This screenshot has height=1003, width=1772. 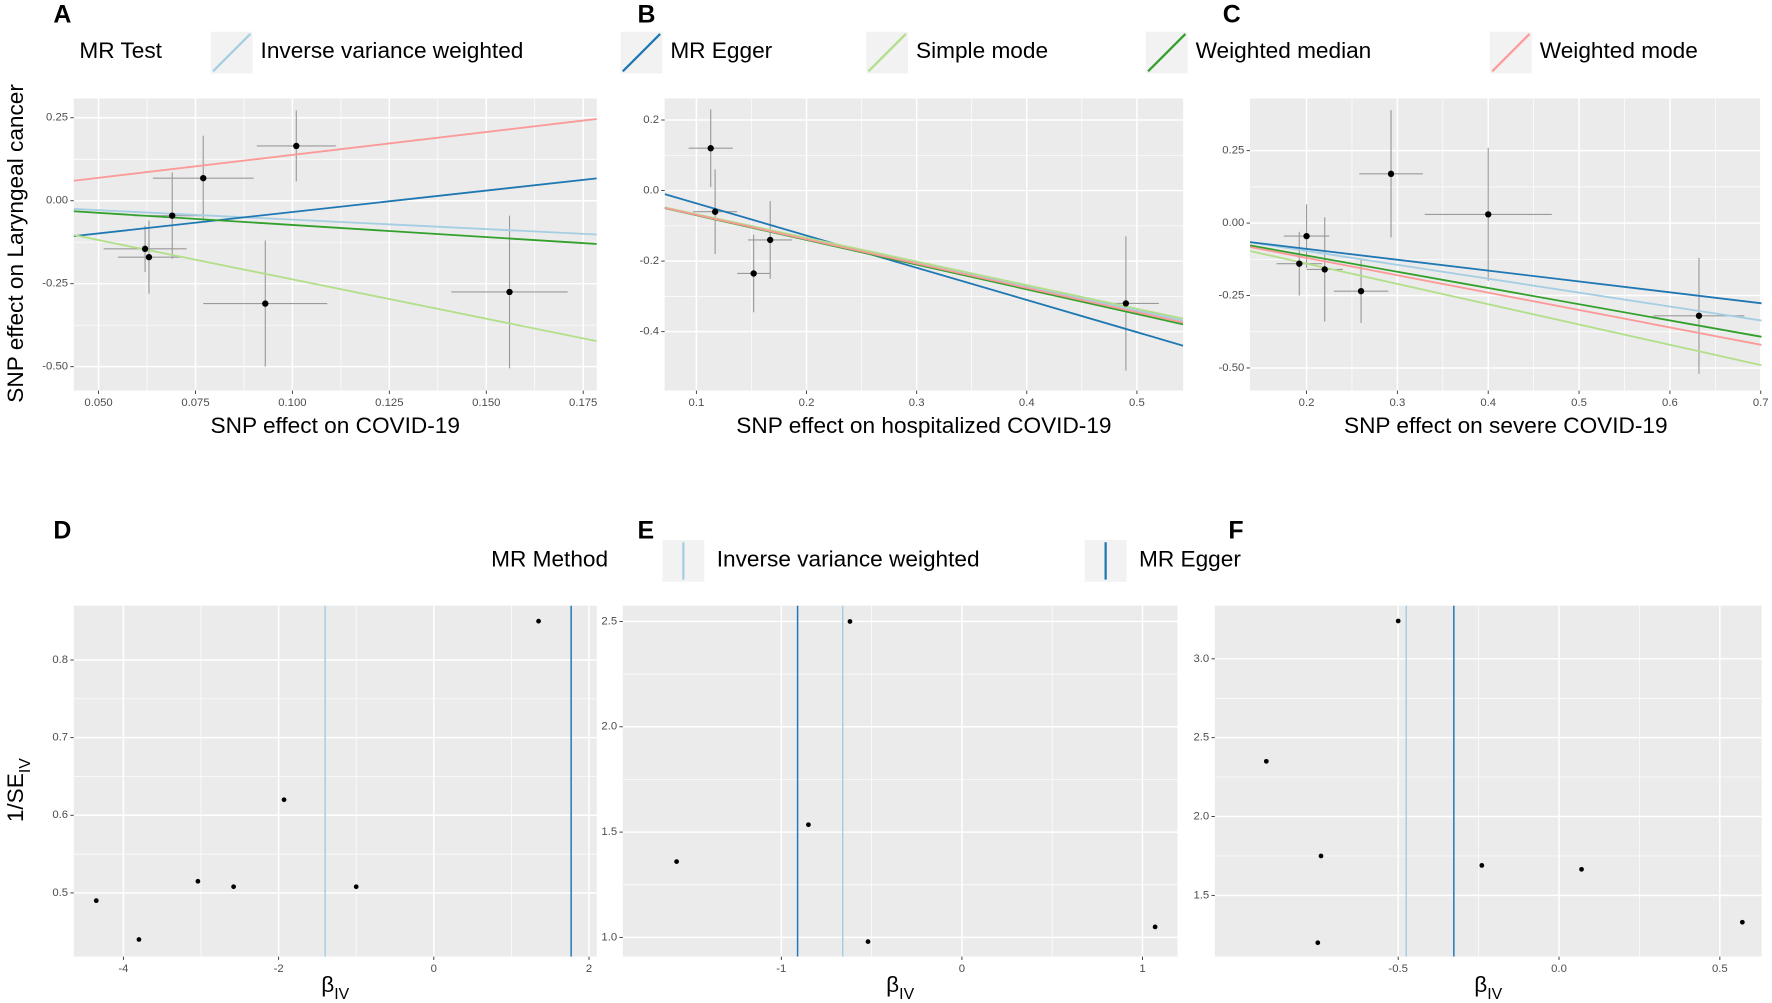 I want to click on x-tick-label: 0.075, so click(x=195, y=403).